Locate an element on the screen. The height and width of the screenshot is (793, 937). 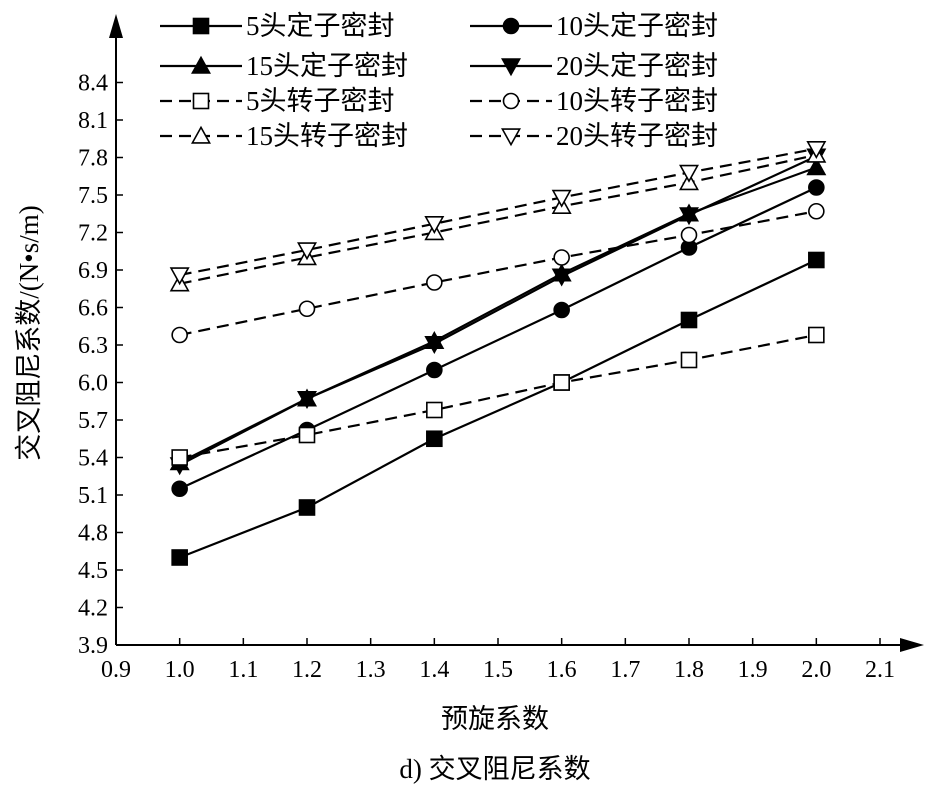
x-tick-label: 1.8 is located at coordinates (689, 670).